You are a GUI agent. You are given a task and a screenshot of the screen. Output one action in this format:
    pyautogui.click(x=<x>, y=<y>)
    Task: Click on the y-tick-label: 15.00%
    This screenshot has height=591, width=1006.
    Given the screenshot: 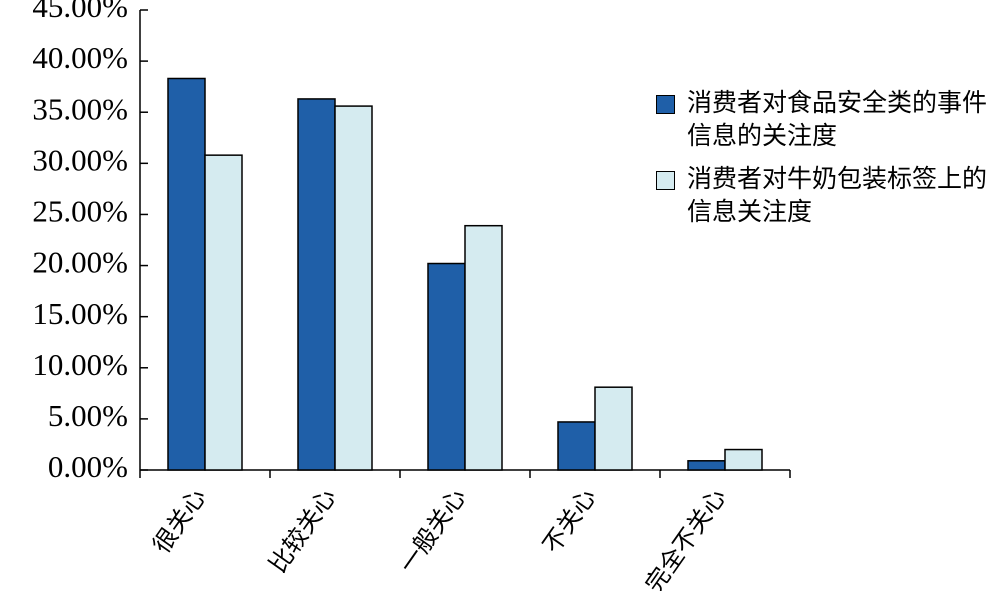 What is the action you would take?
    pyautogui.click(x=80, y=313)
    